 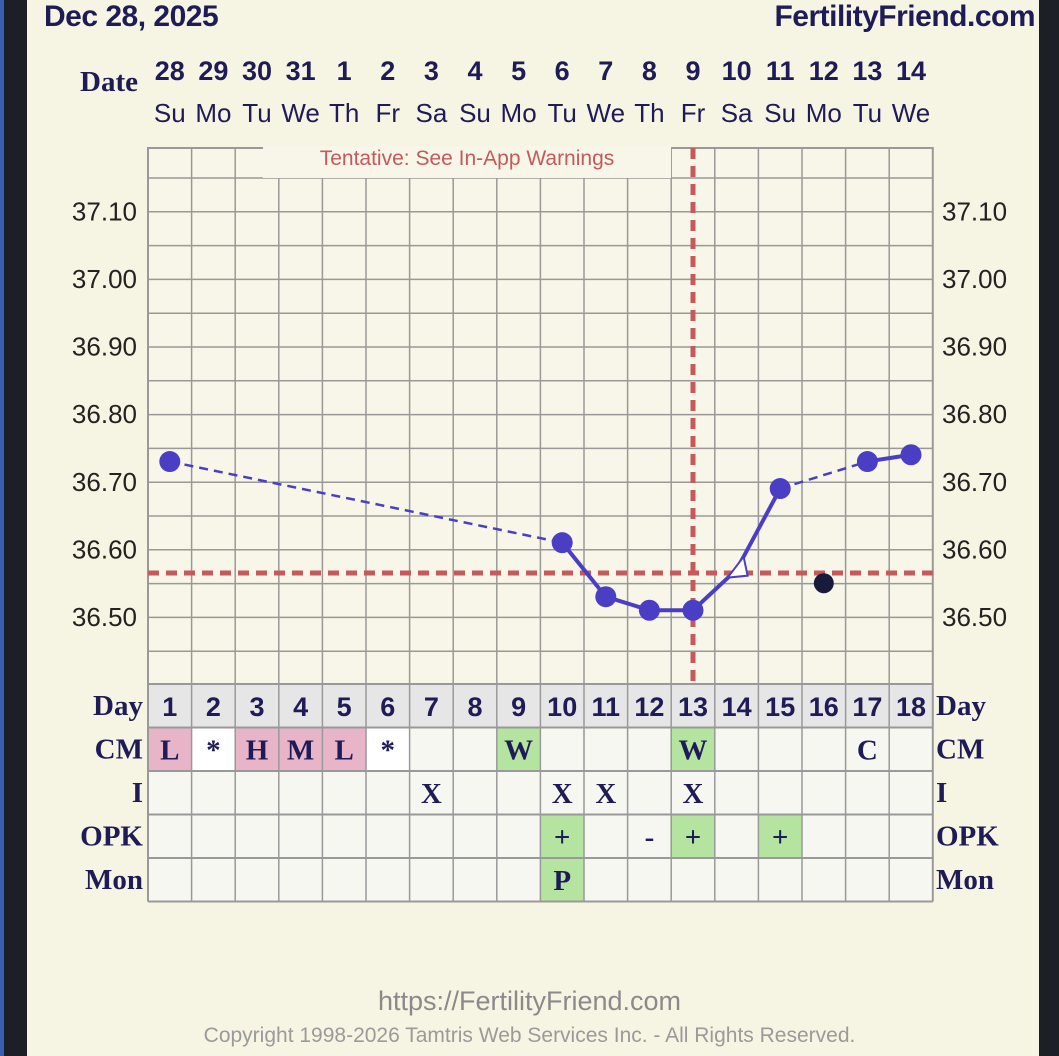 What do you see at coordinates (111, 837) in the screenshot?
I see `row-label-left: OPK` at bounding box center [111, 837].